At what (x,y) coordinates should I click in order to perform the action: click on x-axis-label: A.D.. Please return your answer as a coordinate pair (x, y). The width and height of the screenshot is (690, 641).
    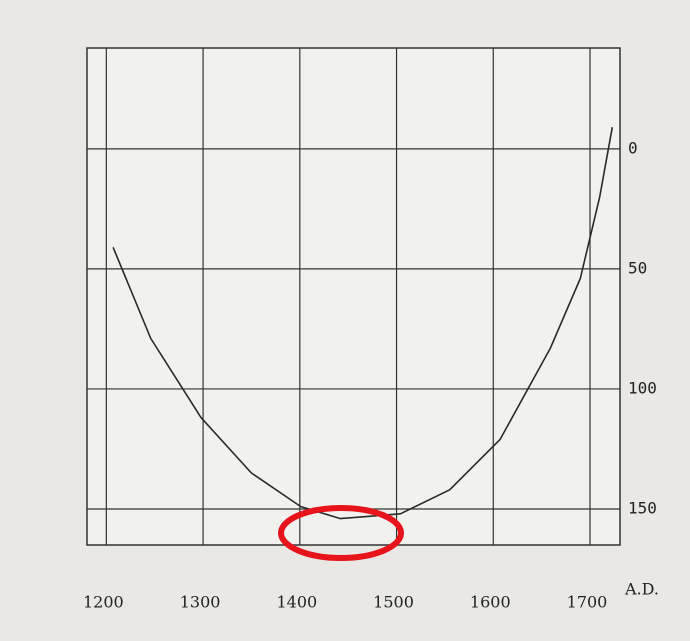
    Looking at the image, I should click on (641, 589).